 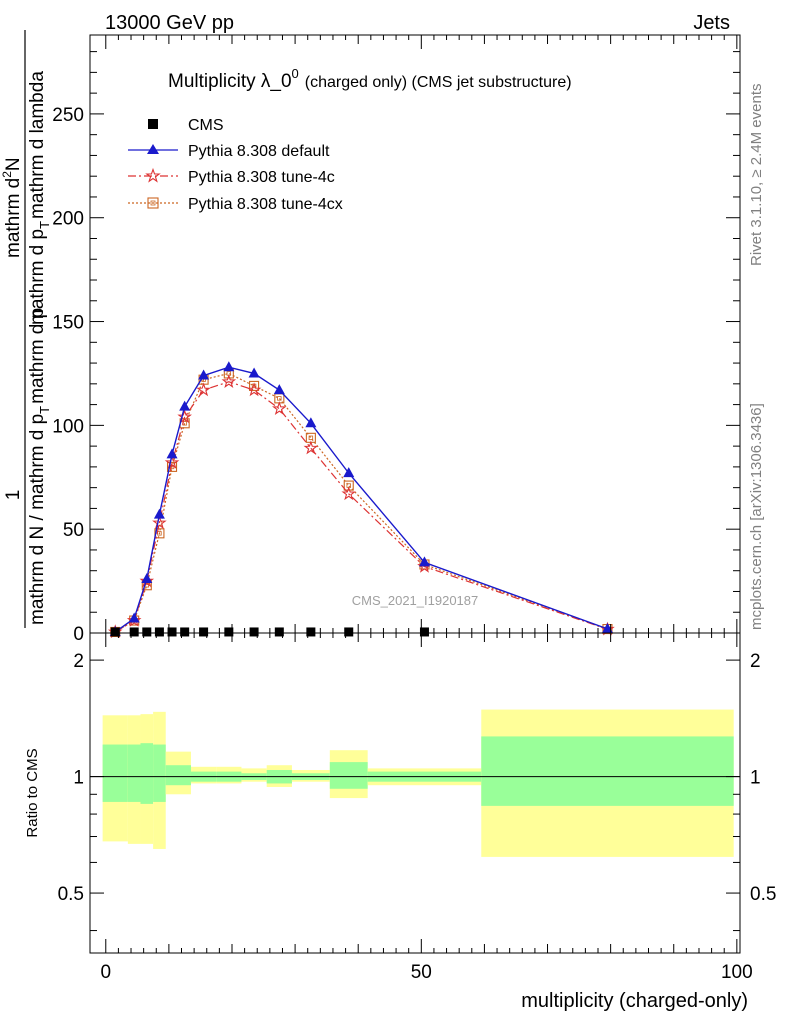 What do you see at coordinates (13, 218) in the screenshot?
I see `ylabel-num-a: mathrm d` at bounding box center [13, 218].